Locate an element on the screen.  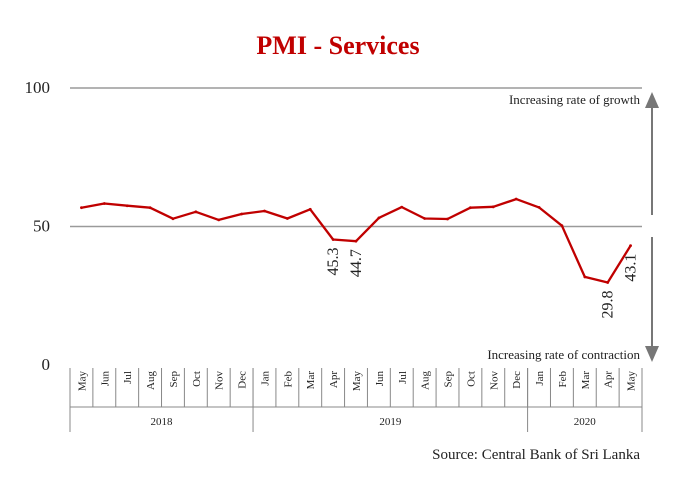
data-labels: 45.3 44.7 29.8 43.1 is located at coordinates (482, 283).